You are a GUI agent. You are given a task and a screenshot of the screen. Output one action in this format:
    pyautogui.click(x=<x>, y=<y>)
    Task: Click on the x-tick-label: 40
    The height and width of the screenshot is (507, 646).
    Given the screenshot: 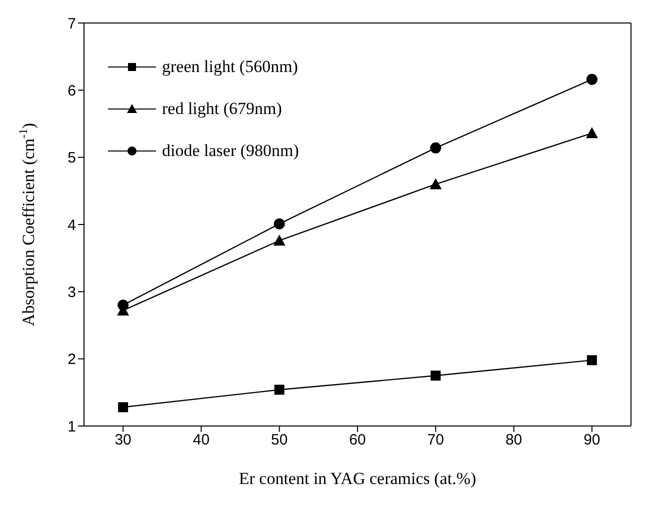 What is the action you would take?
    pyautogui.click(x=201, y=440)
    